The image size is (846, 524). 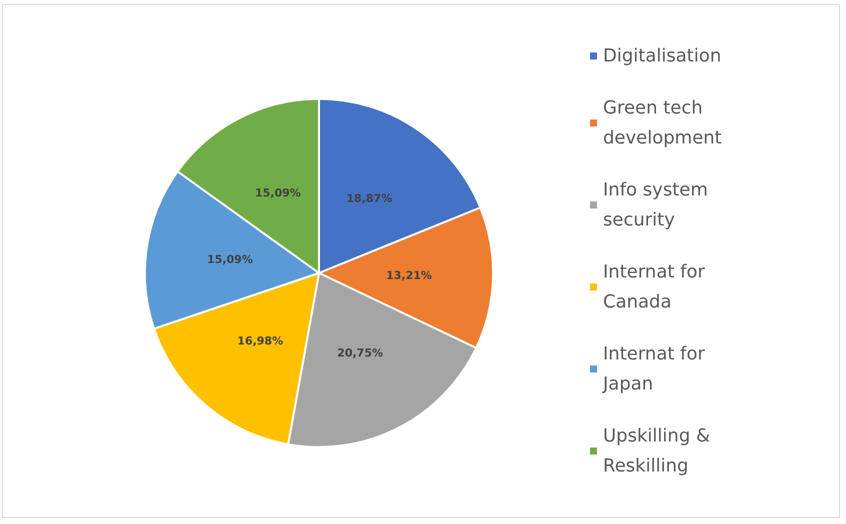 I want to click on legend-label: Green tech development, so click(x=662, y=123).